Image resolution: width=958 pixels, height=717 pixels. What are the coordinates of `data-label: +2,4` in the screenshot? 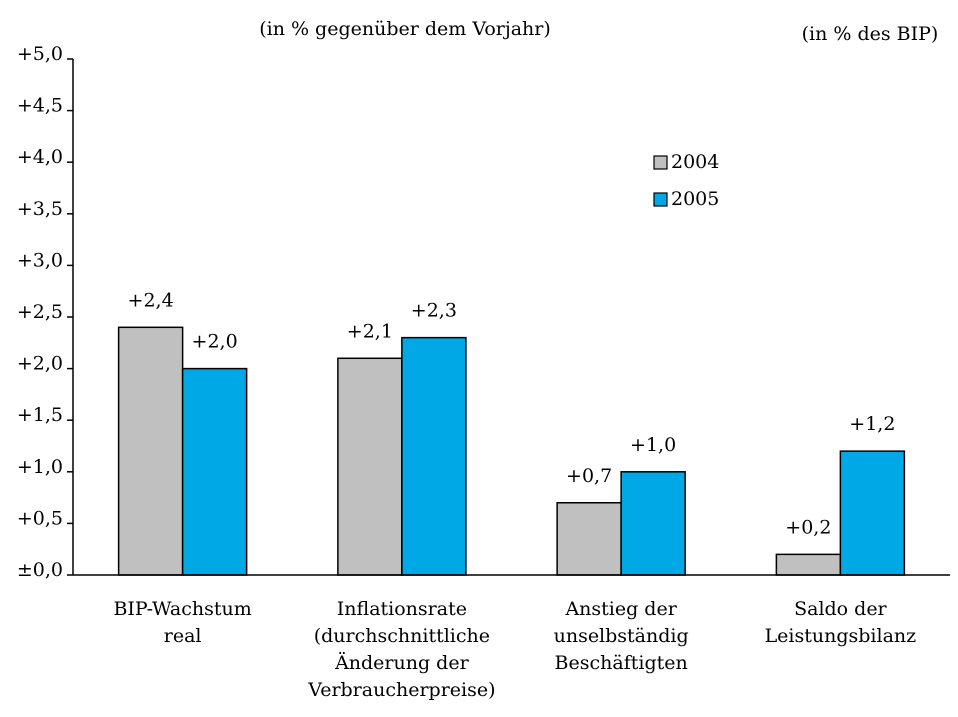 It's located at (151, 300).